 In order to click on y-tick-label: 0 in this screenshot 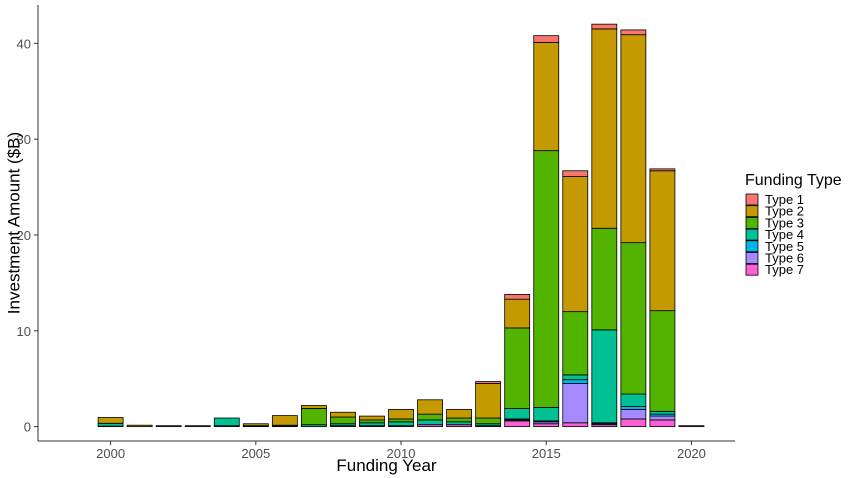, I will do `click(27, 427)`.